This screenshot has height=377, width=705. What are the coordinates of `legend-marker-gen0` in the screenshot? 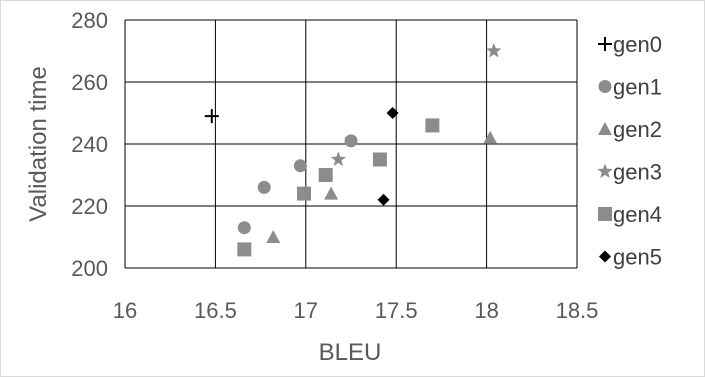 It's located at (605, 44).